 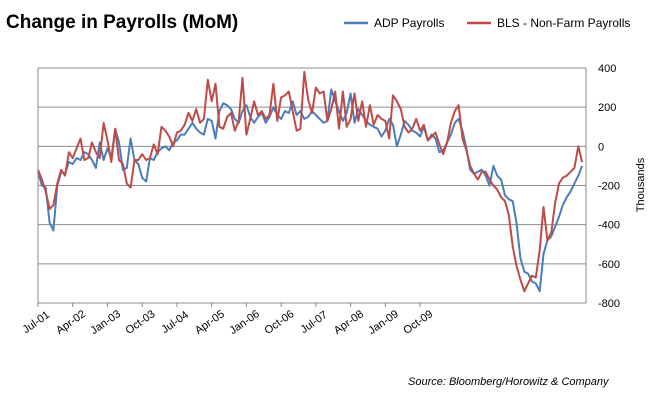 What do you see at coordinates (563, 23) in the screenshot?
I see `legend-label-bls: BLS - Non-Farm Payrolls` at bounding box center [563, 23].